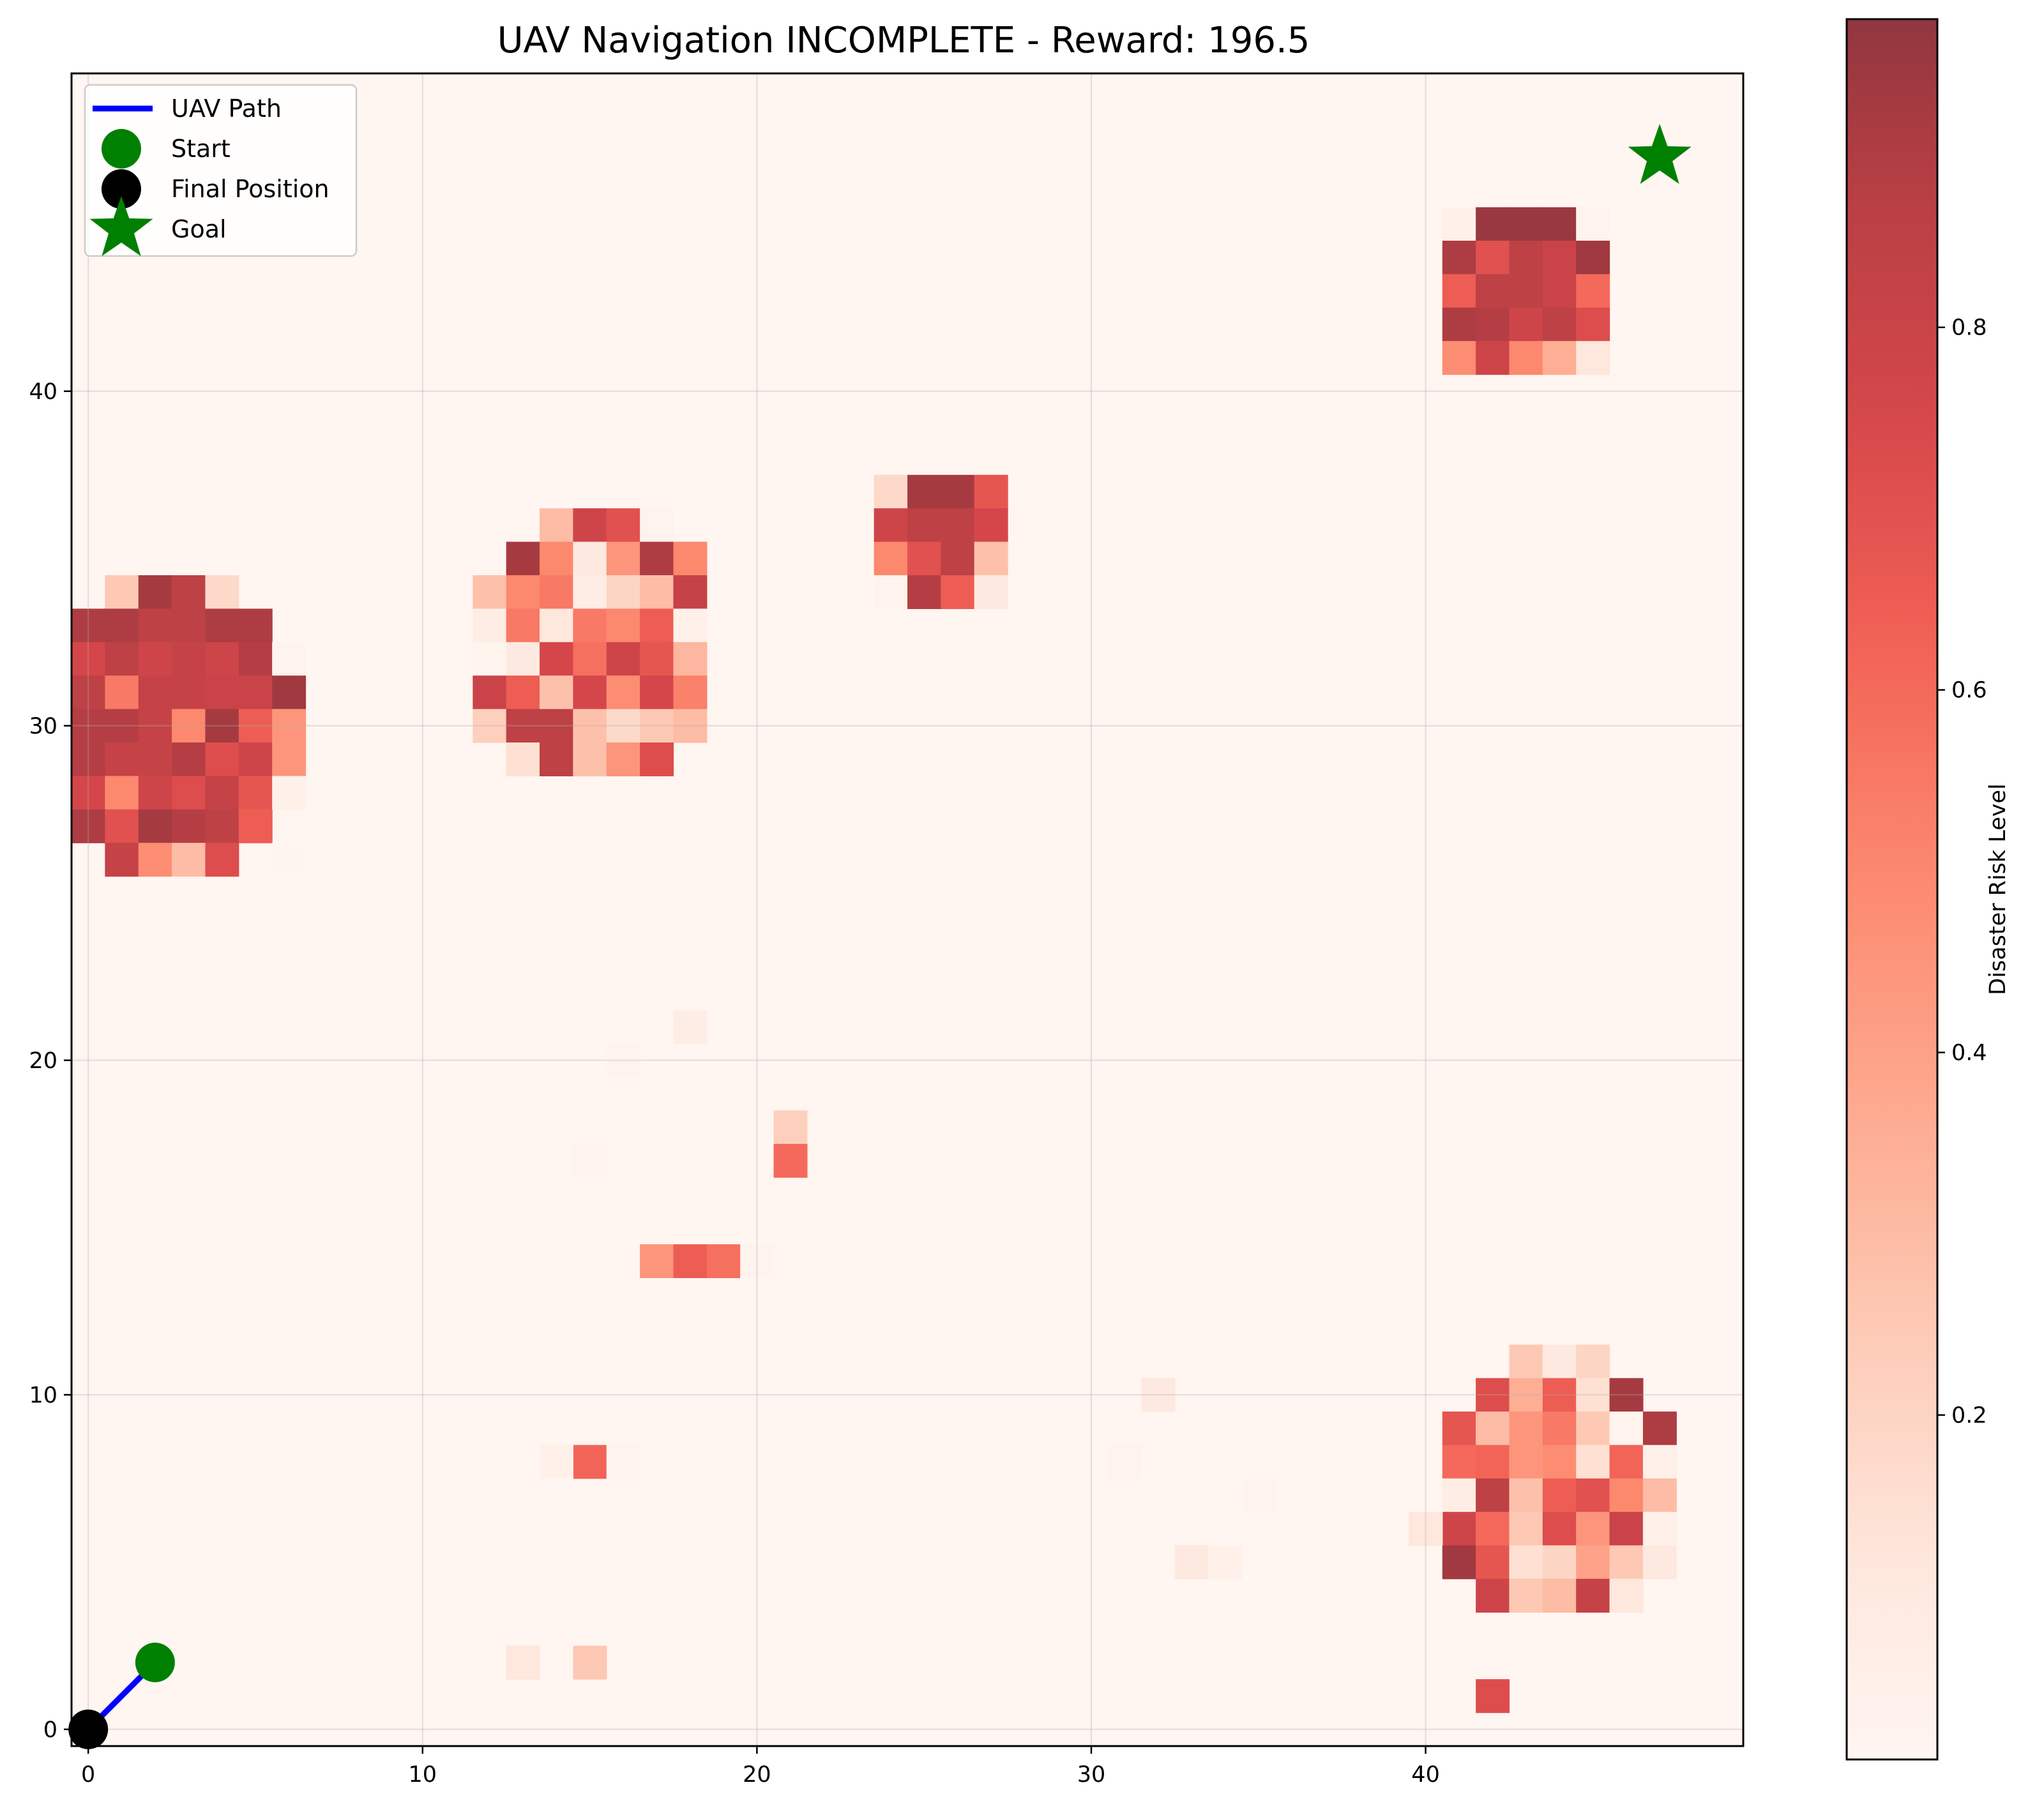 Image resolution: width=2044 pixels, height=1808 pixels. Describe the element at coordinates (43, 1061) in the screenshot. I see `y-tick-label: 20` at that location.